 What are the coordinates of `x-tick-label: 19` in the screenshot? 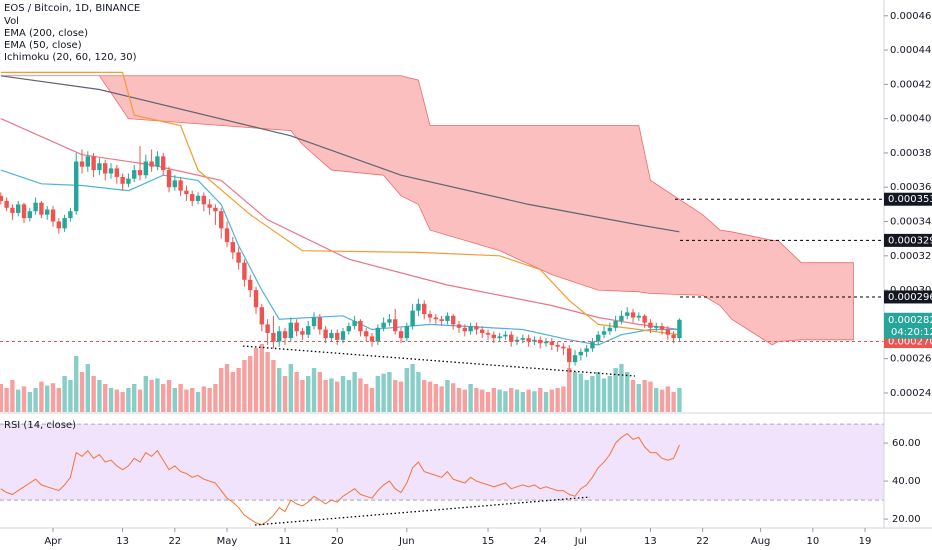 It's located at (865, 541).